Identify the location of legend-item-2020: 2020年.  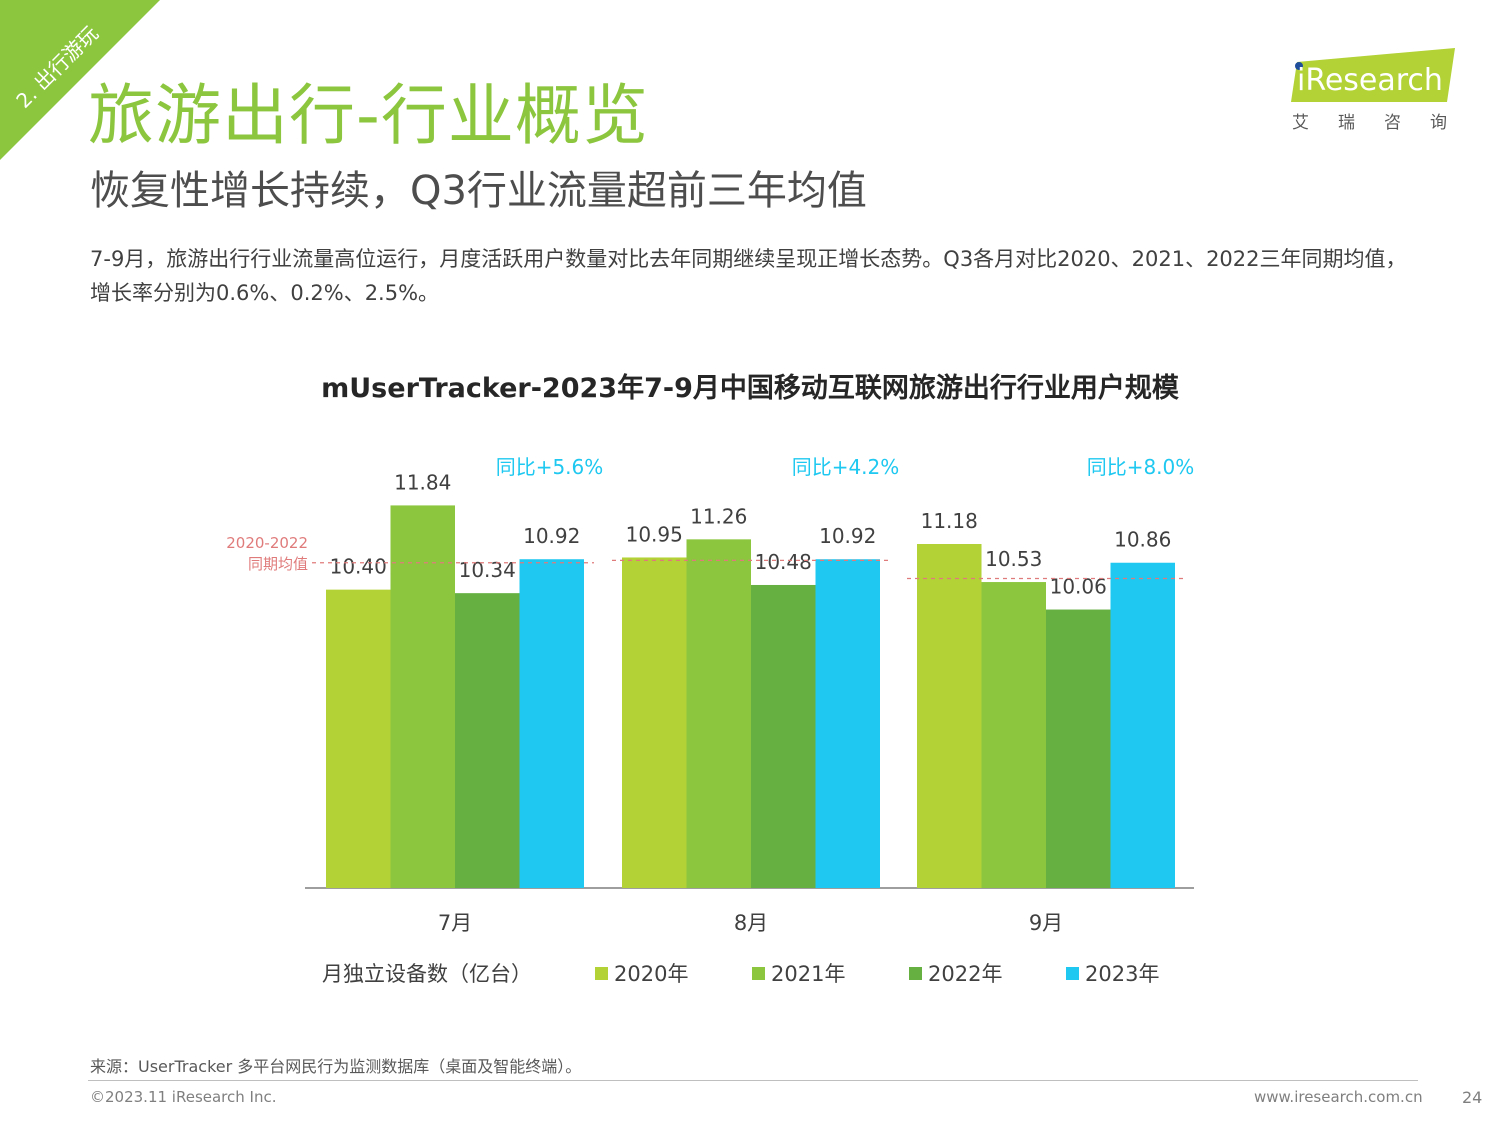
(673, 973).